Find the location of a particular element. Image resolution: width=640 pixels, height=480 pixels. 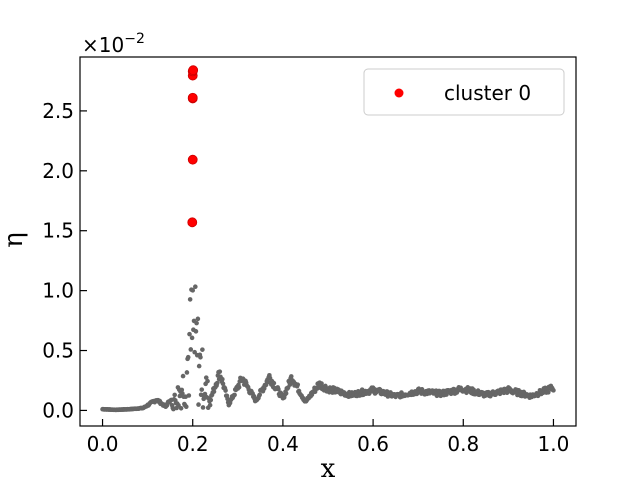

x-tick-label: 0.4 is located at coordinates (283, 444).